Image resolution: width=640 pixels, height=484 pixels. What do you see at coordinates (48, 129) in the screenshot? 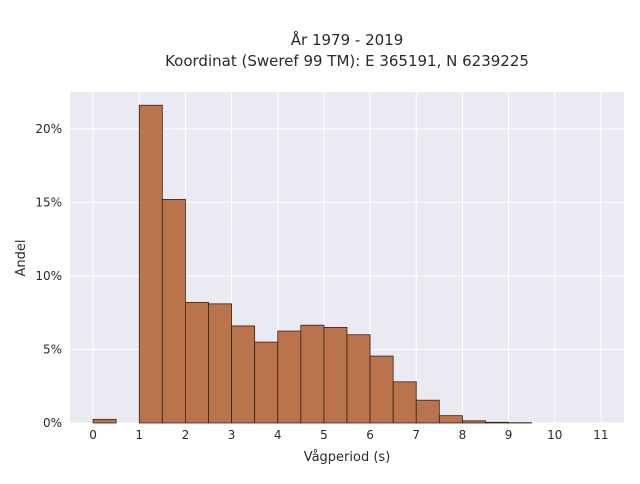
I see `y-tick-label: 20%` at bounding box center [48, 129].